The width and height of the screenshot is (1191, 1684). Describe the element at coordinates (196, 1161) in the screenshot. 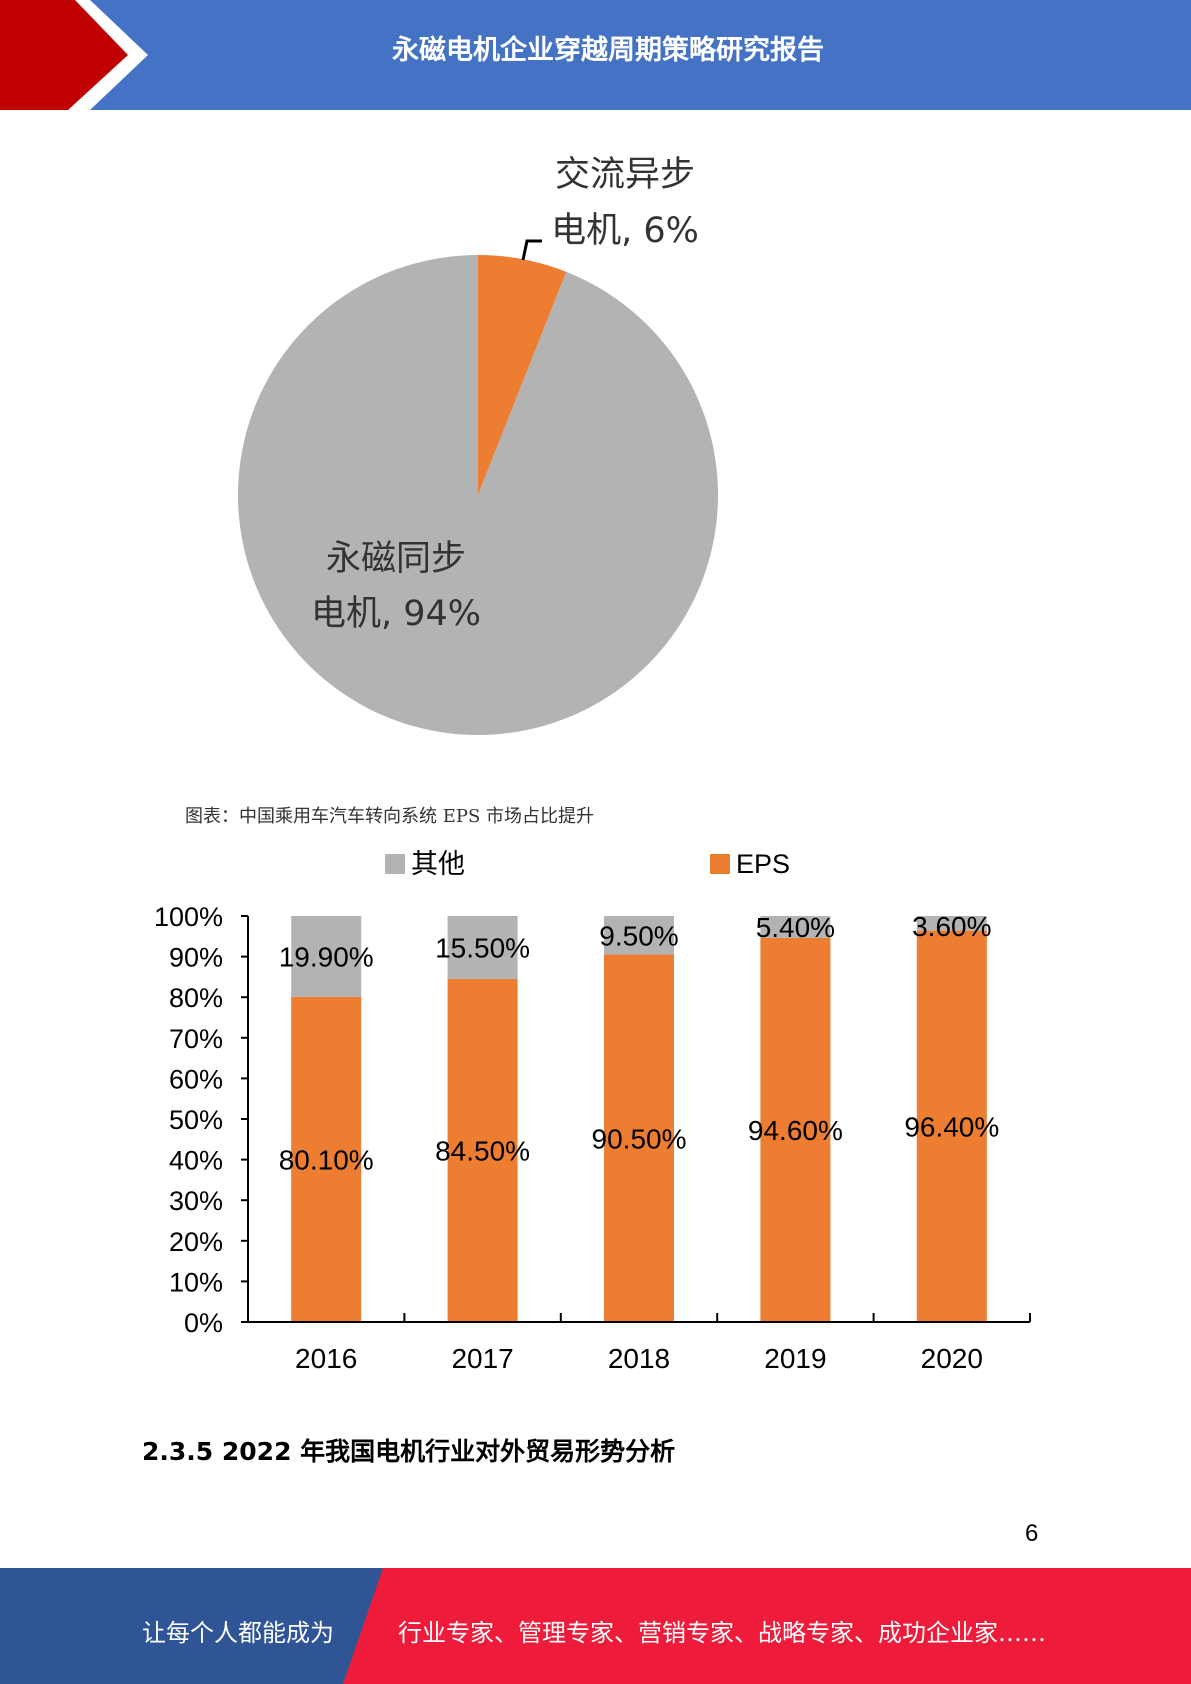

I see `y-tick-label: 40%` at that location.